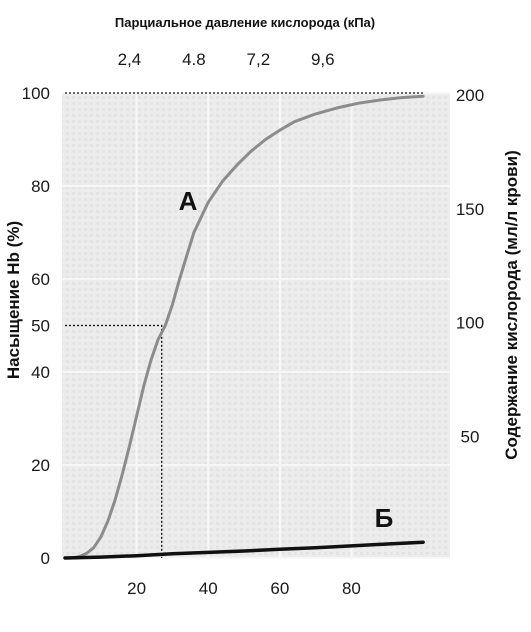 The height and width of the screenshot is (632, 531). What do you see at coordinates (194, 59) in the screenshot?
I see `top-axis-tick-label: 4.8` at bounding box center [194, 59].